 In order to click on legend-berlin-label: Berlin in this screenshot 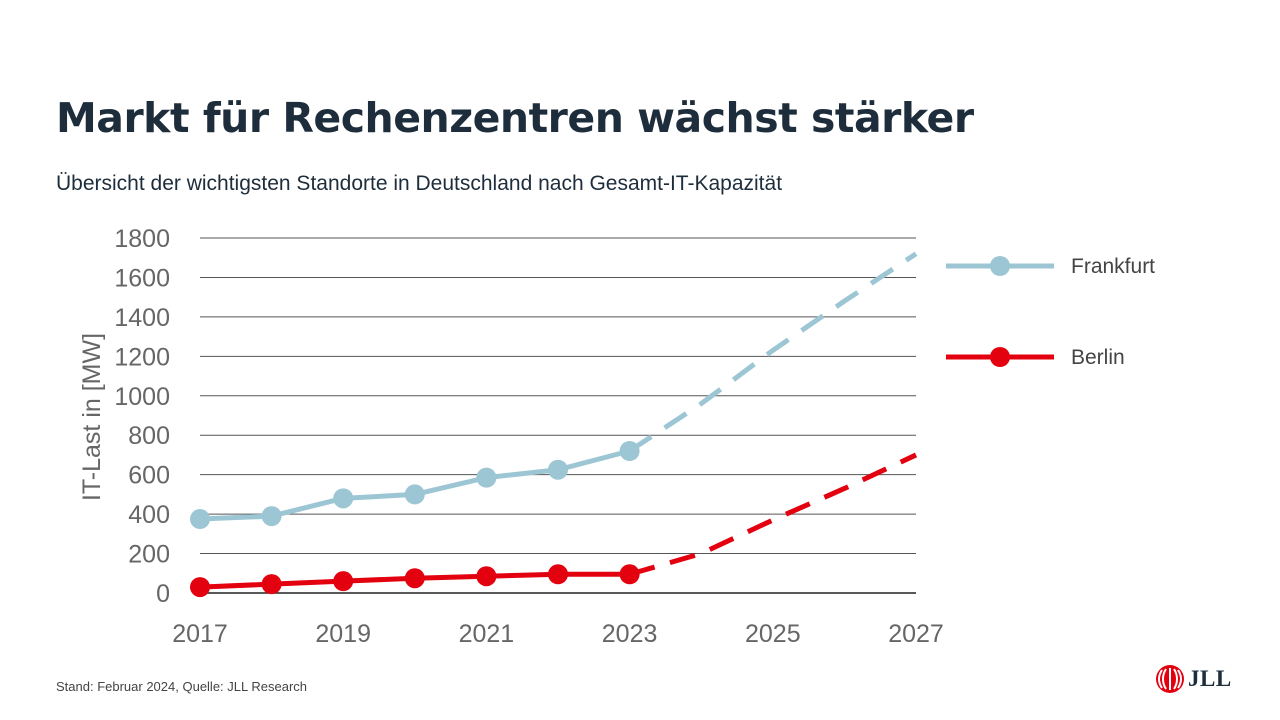, I will do `click(1098, 357)`.